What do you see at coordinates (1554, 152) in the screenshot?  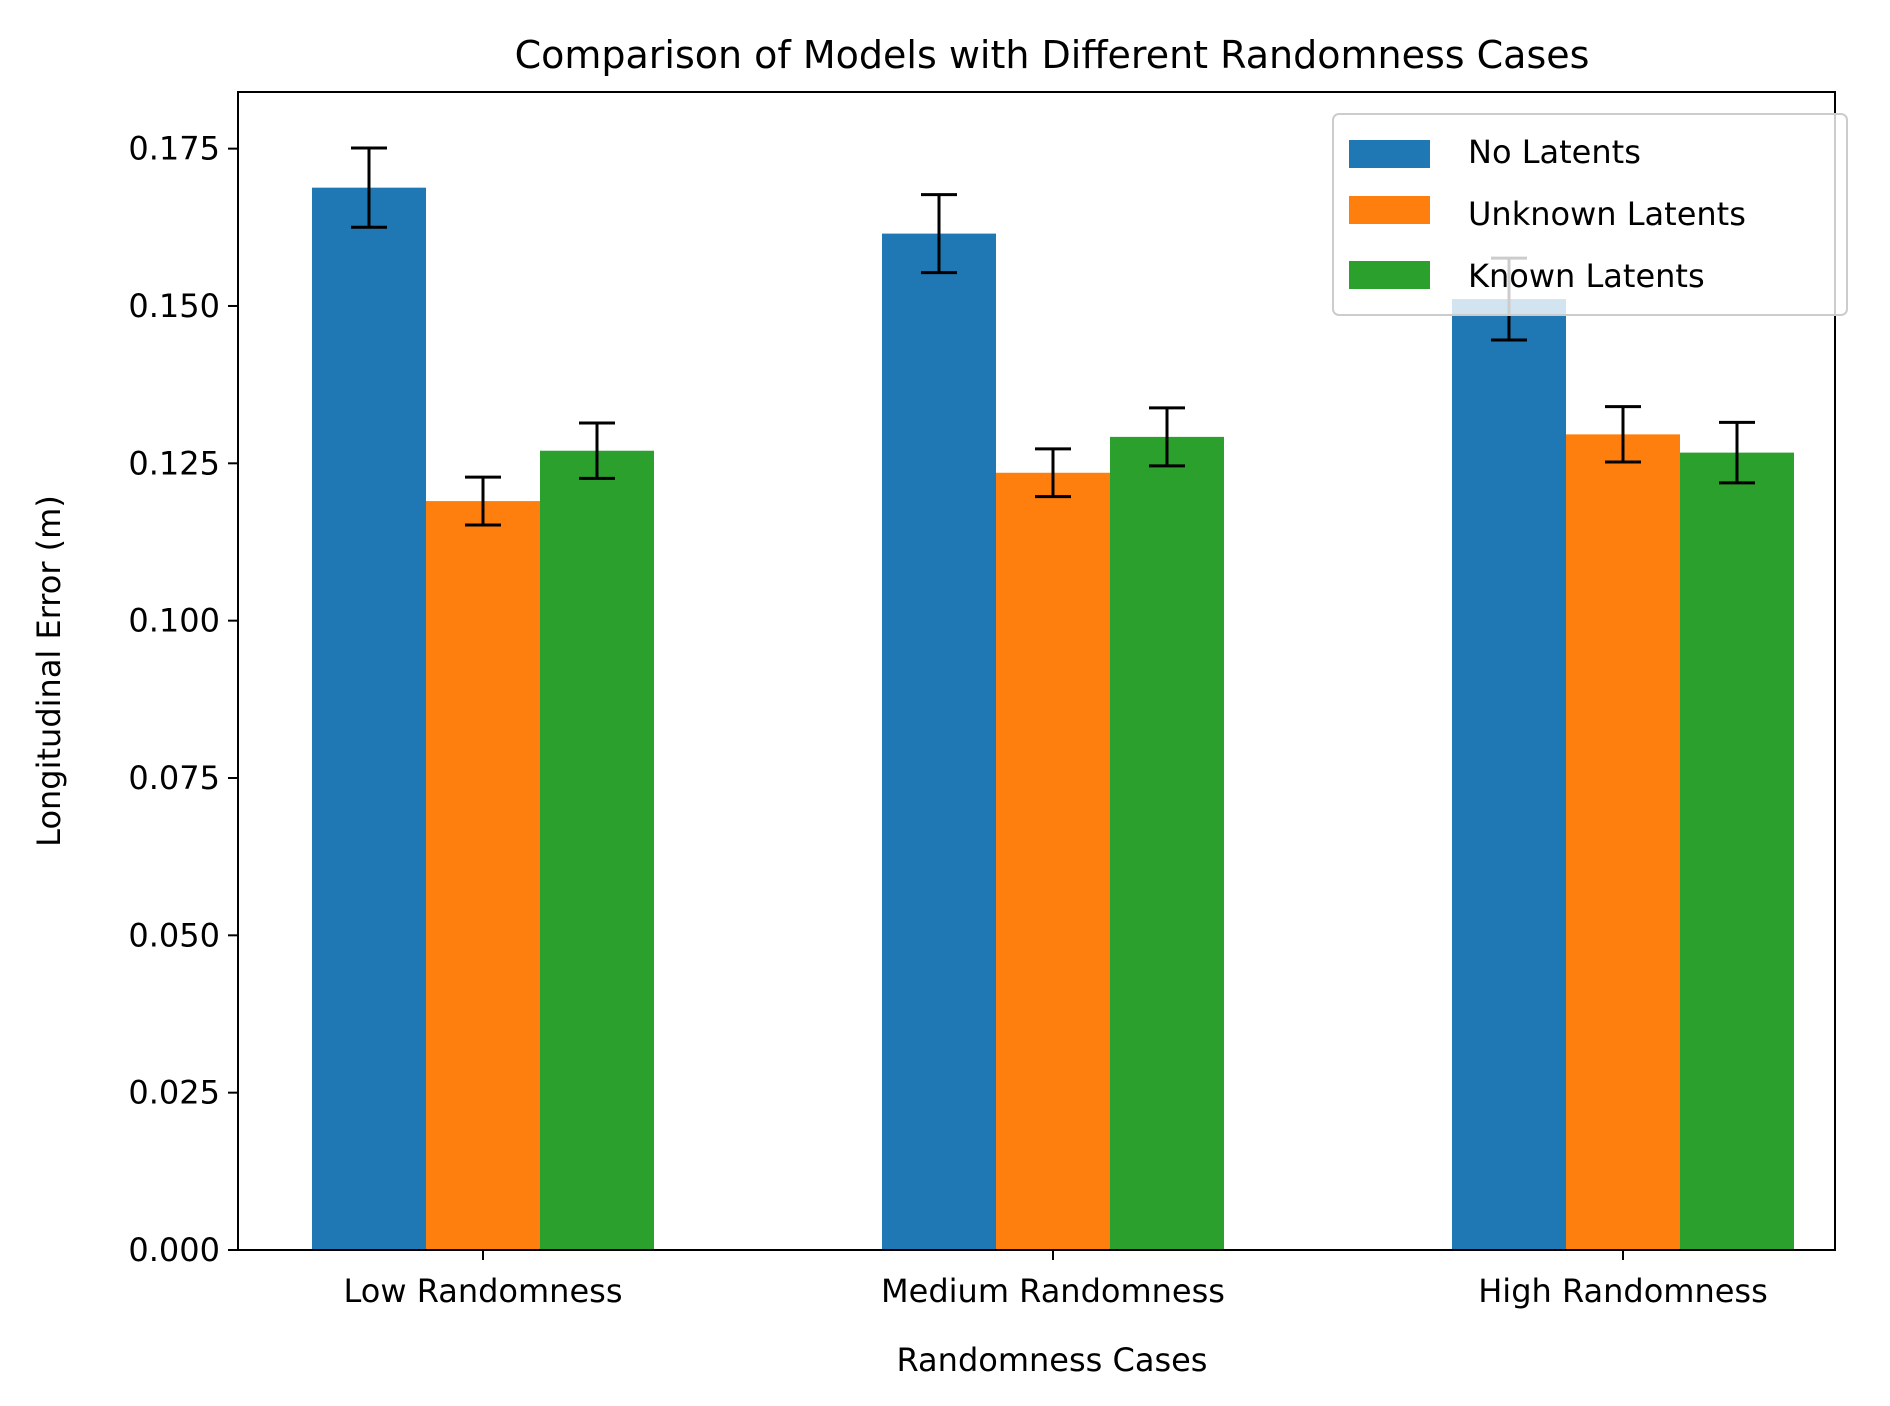 I see `legend-label-no-latents: No Latents` at bounding box center [1554, 152].